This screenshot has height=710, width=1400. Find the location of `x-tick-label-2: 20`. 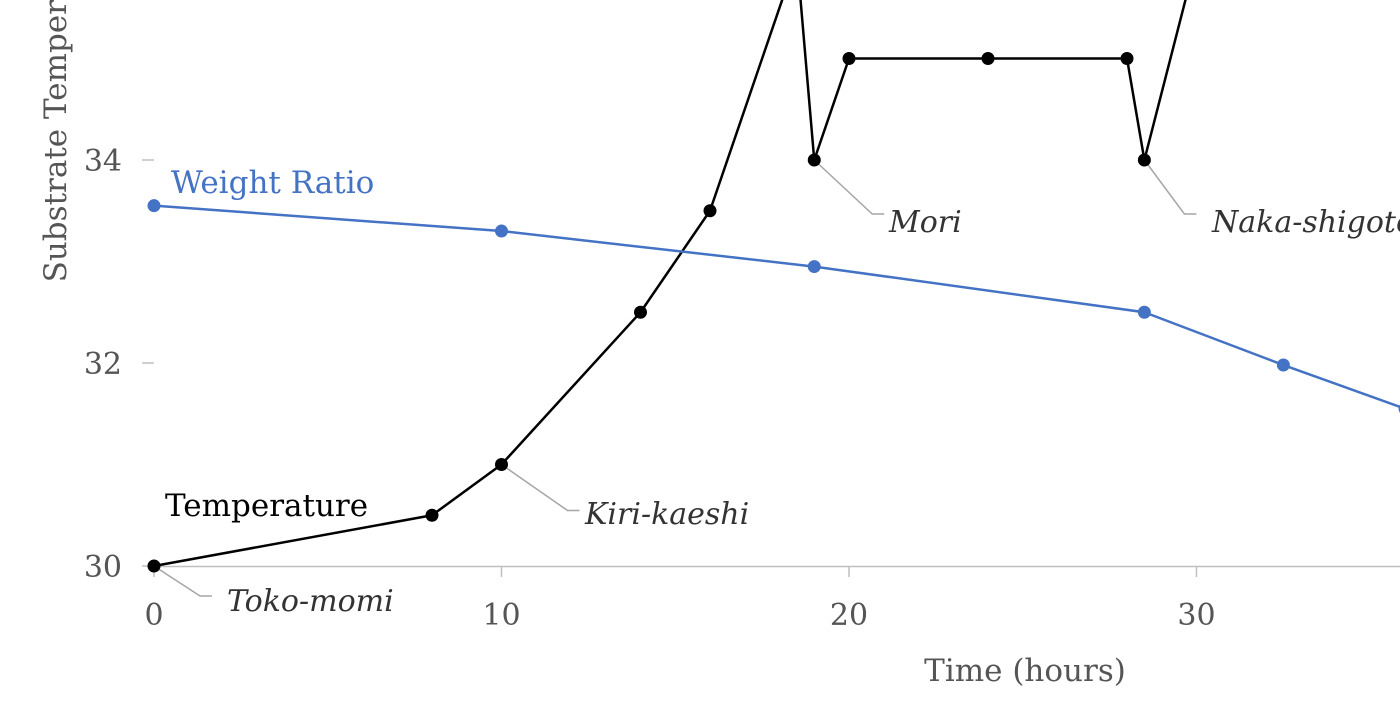

x-tick-label-2: 20 is located at coordinates (849, 615).